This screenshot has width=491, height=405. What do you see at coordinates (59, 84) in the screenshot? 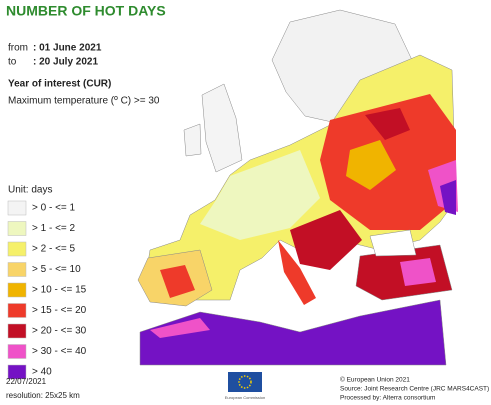
I see `year-of-interest: Year of interest (CUR)` at bounding box center [59, 84].